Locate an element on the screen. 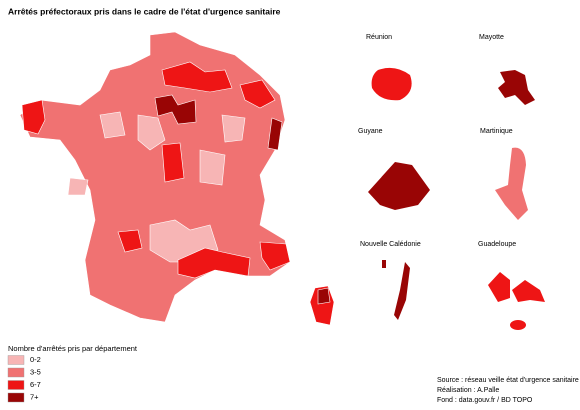 Image resolution: width=580 pixels, height=410 pixels. legend-label: 3-5 is located at coordinates (35, 371).